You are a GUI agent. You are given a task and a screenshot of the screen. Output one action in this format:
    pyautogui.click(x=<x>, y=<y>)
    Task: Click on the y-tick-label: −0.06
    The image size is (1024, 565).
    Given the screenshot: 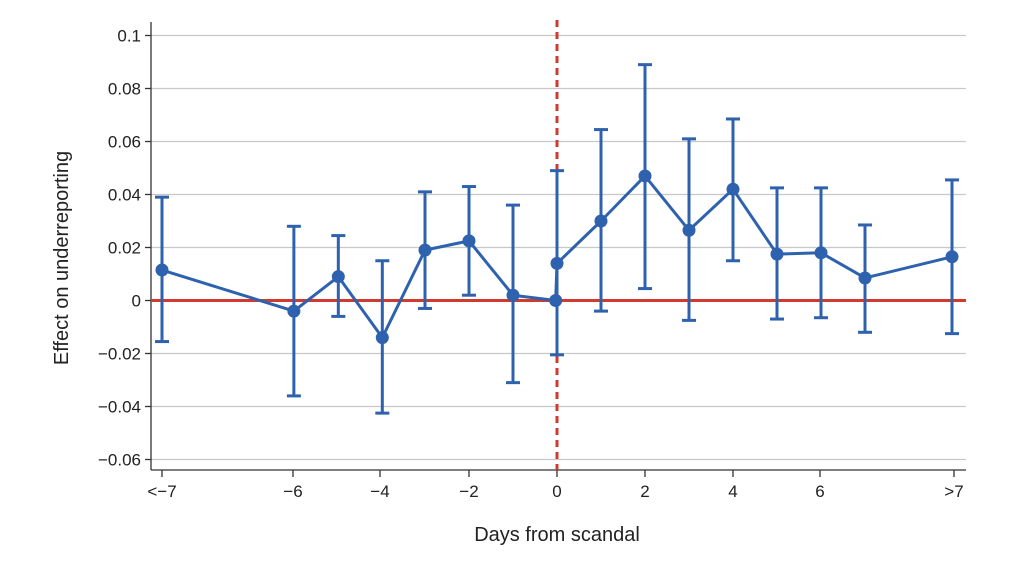 What is the action you would take?
    pyautogui.click(x=119, y=460)
    